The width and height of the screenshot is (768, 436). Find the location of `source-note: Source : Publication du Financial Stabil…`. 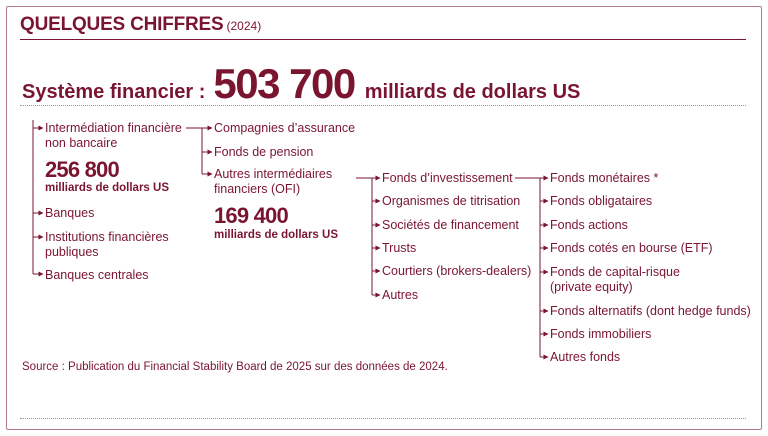

source-note: Source : Publication du Financial Stabil… is located at coordinates (235, 367).